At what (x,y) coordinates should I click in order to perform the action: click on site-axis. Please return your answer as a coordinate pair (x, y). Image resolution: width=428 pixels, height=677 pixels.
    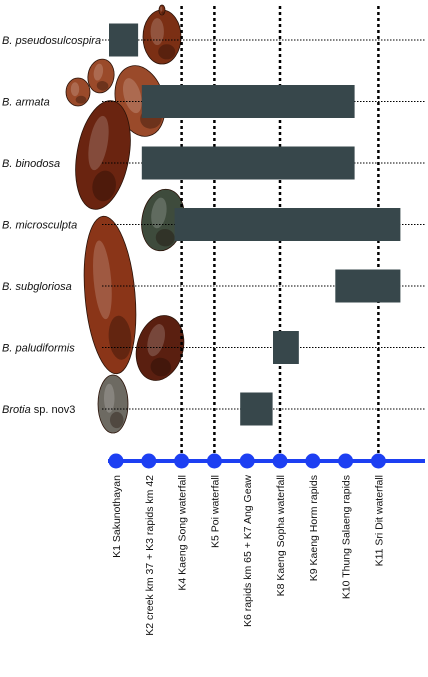
    Looking at the image, I should click on (266, 461).